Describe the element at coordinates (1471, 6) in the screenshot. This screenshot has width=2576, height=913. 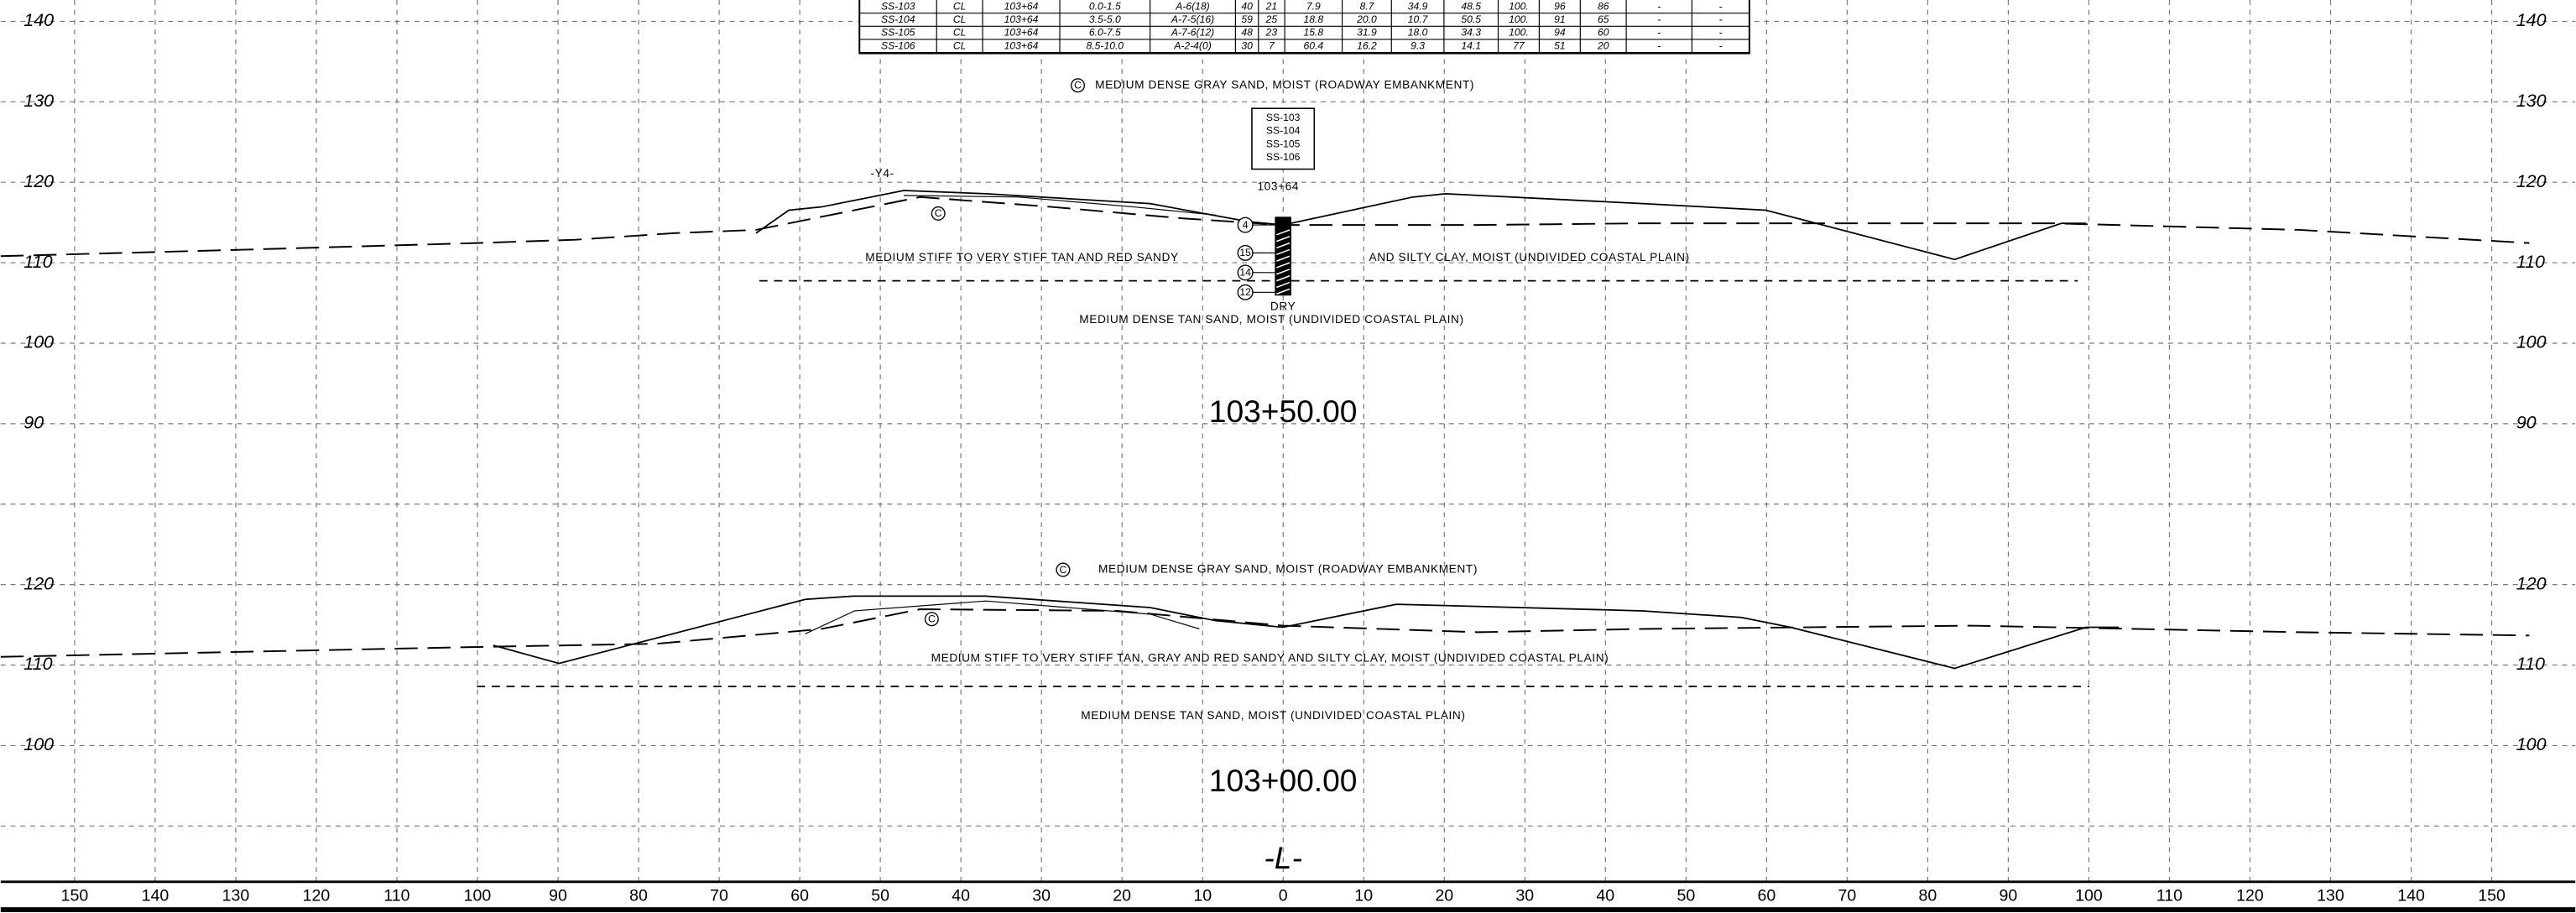
I see `table-cell: 48.5` at that location.